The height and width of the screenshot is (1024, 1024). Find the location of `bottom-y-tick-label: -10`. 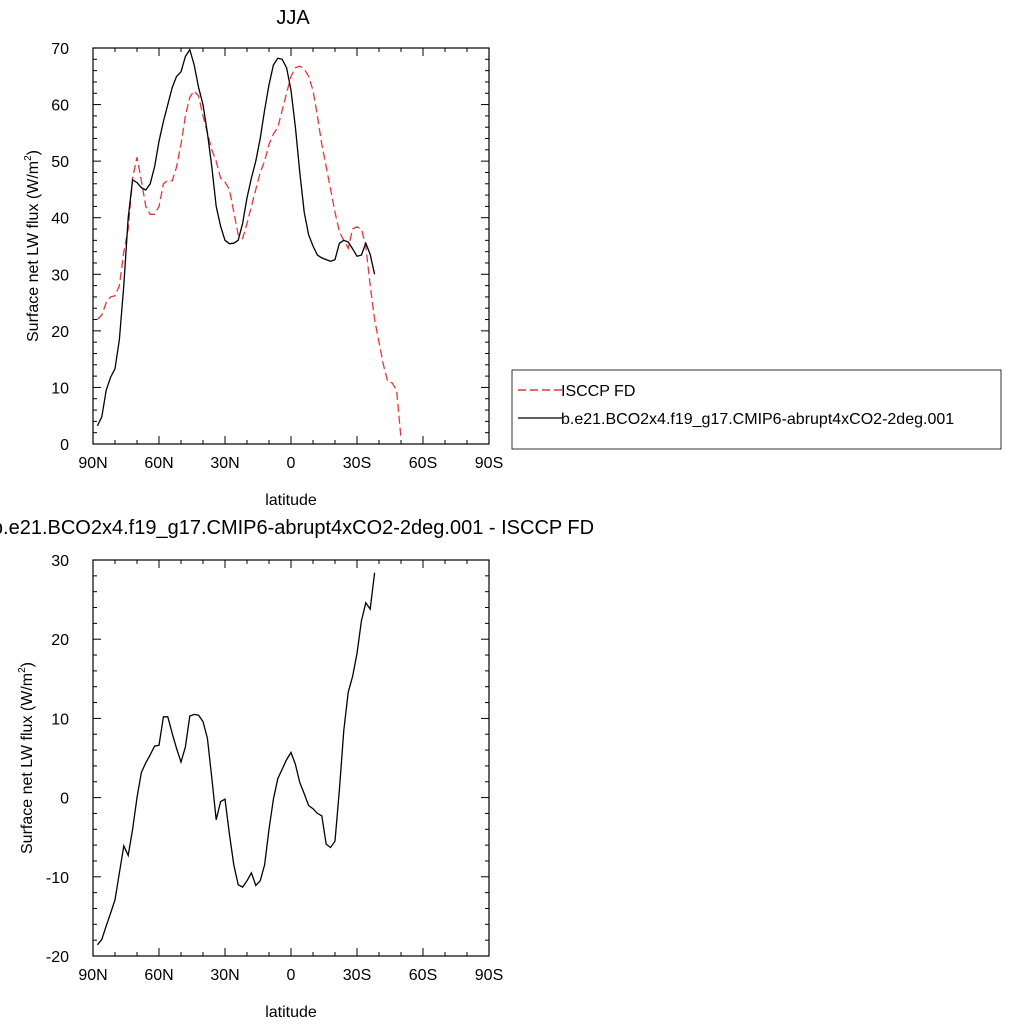

bottom-y-tick-label: -10 is located at coordinates (57, 878).